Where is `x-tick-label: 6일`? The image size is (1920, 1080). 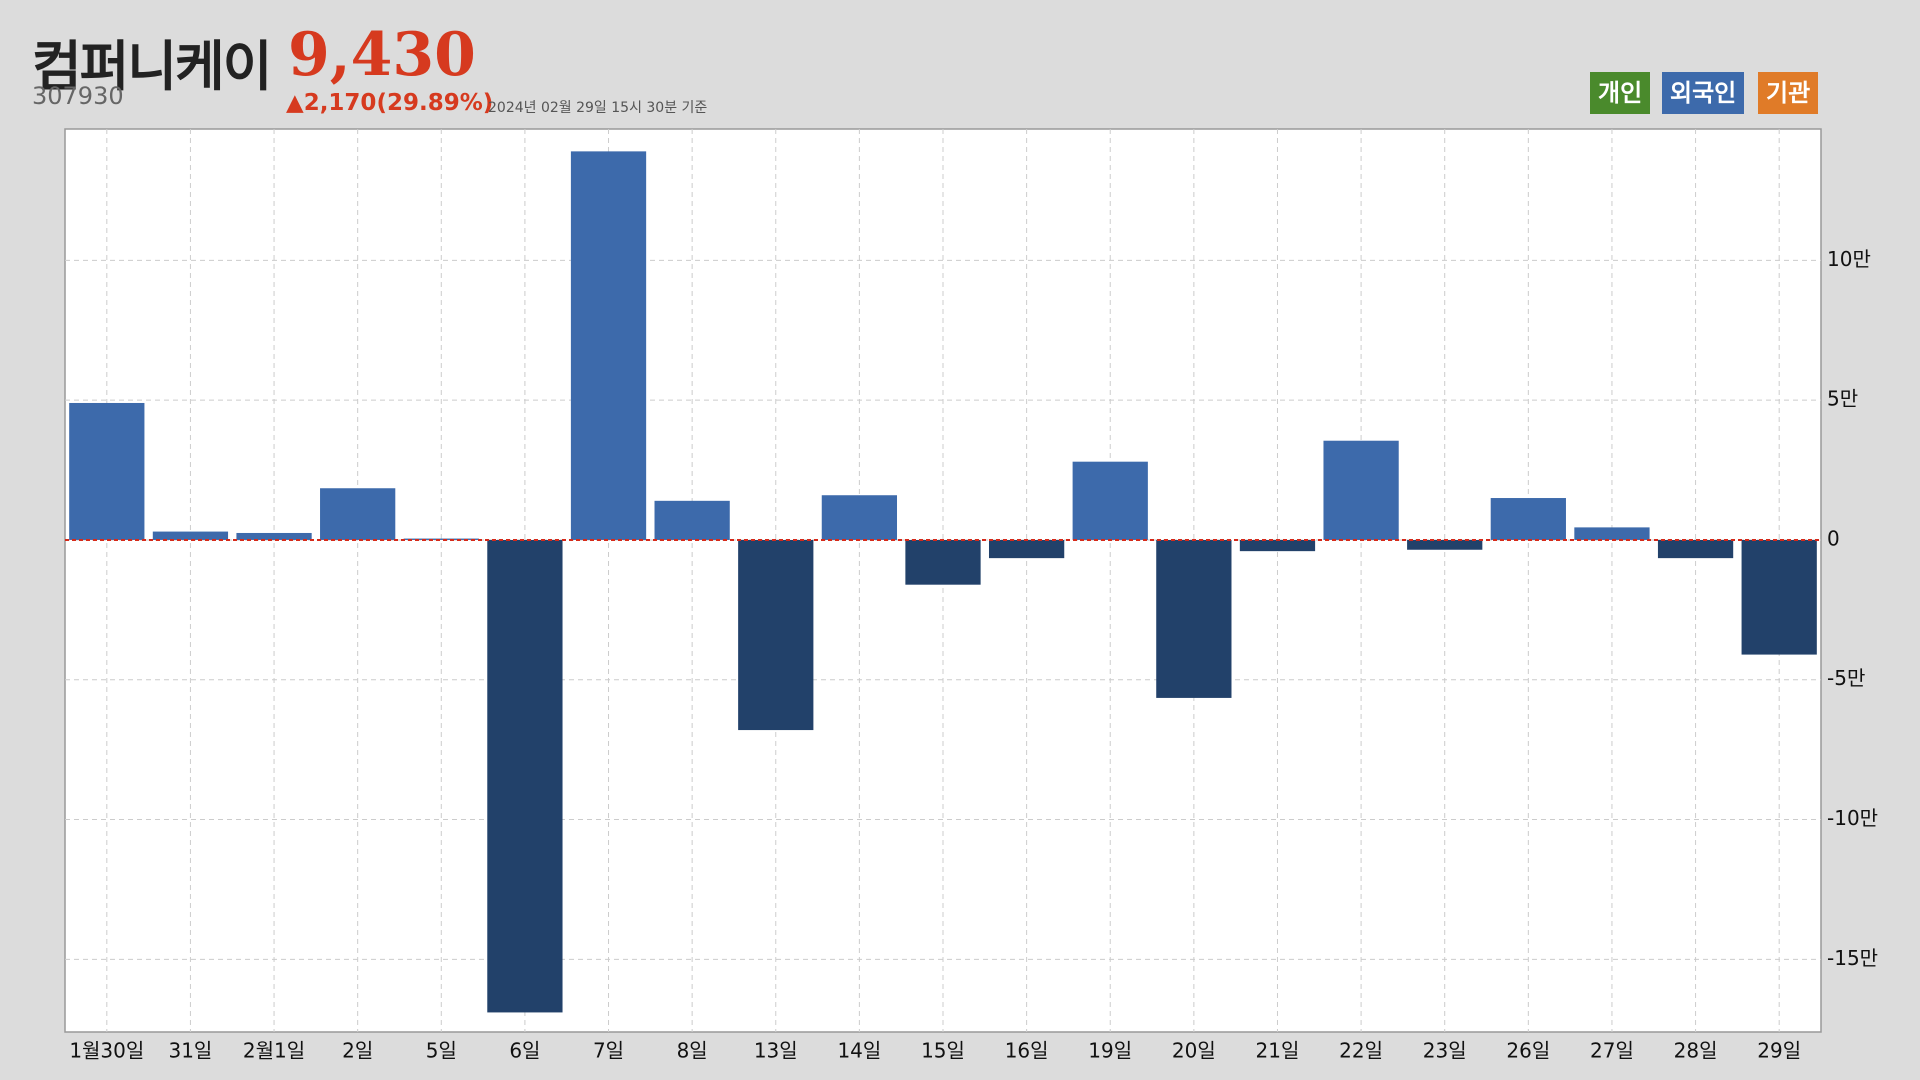 x-tick-label: 6일 is located at coordinates (524, 1051).